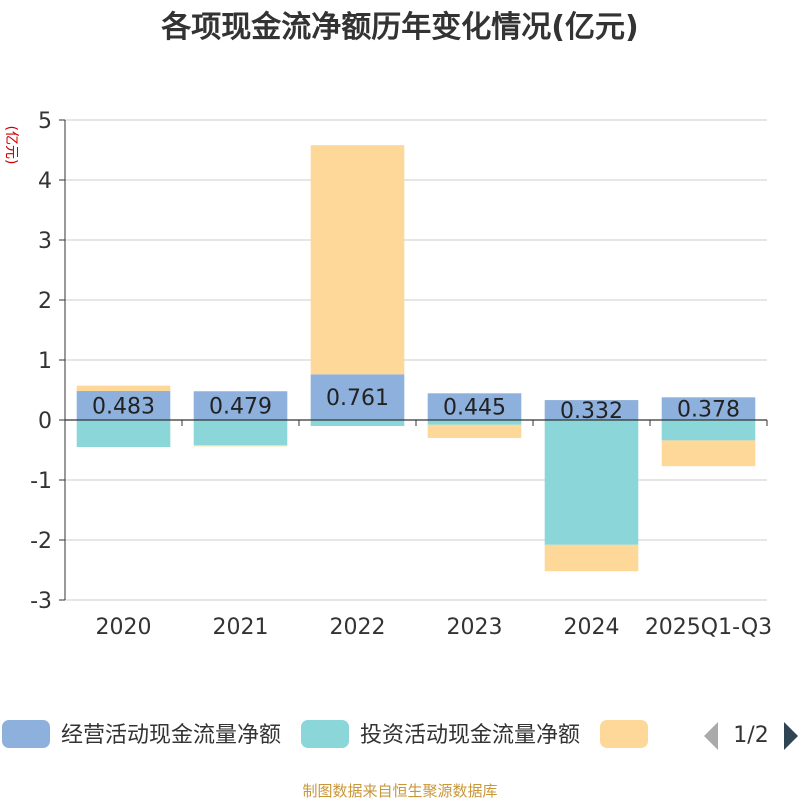 This screenshot has height=800, width=800. What do you see at coordinates (791, 736) in the screenshot?
I see `legend-next-icon` at bounding box center [791, 736].